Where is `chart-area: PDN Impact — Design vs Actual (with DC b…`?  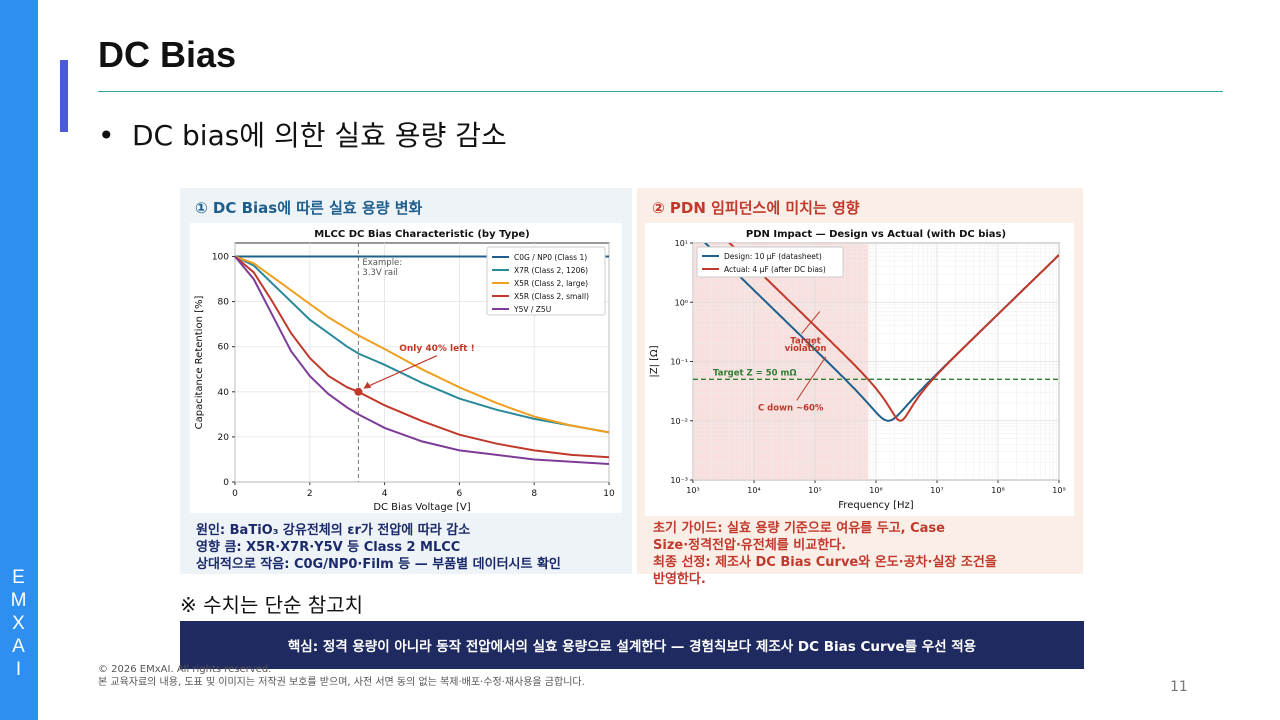
chart-area: PDN Impact — Design vs Actual (with DC b… is located at coordinates (859, 369).